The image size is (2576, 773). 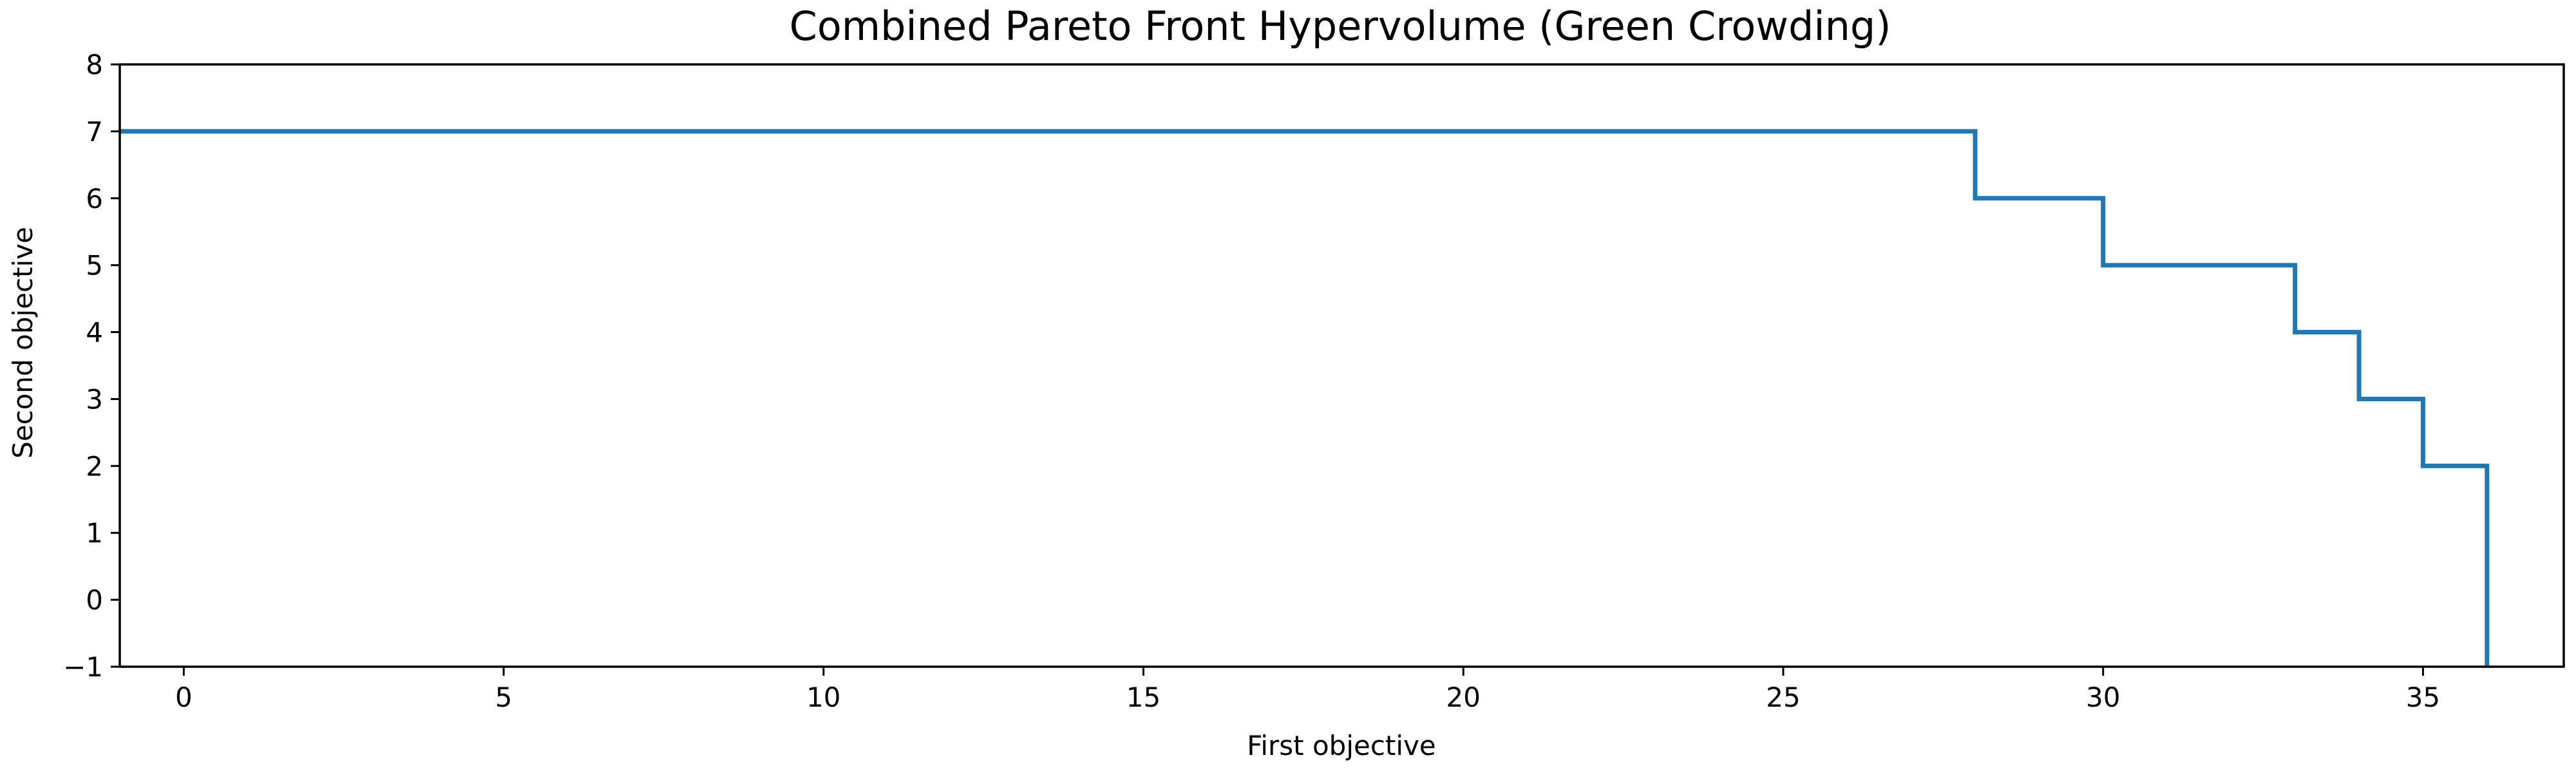 What do you see at coordinates (823, 697) in the screenshot?
I see `x-tick-label: 10` at bounding box center [823, 697].